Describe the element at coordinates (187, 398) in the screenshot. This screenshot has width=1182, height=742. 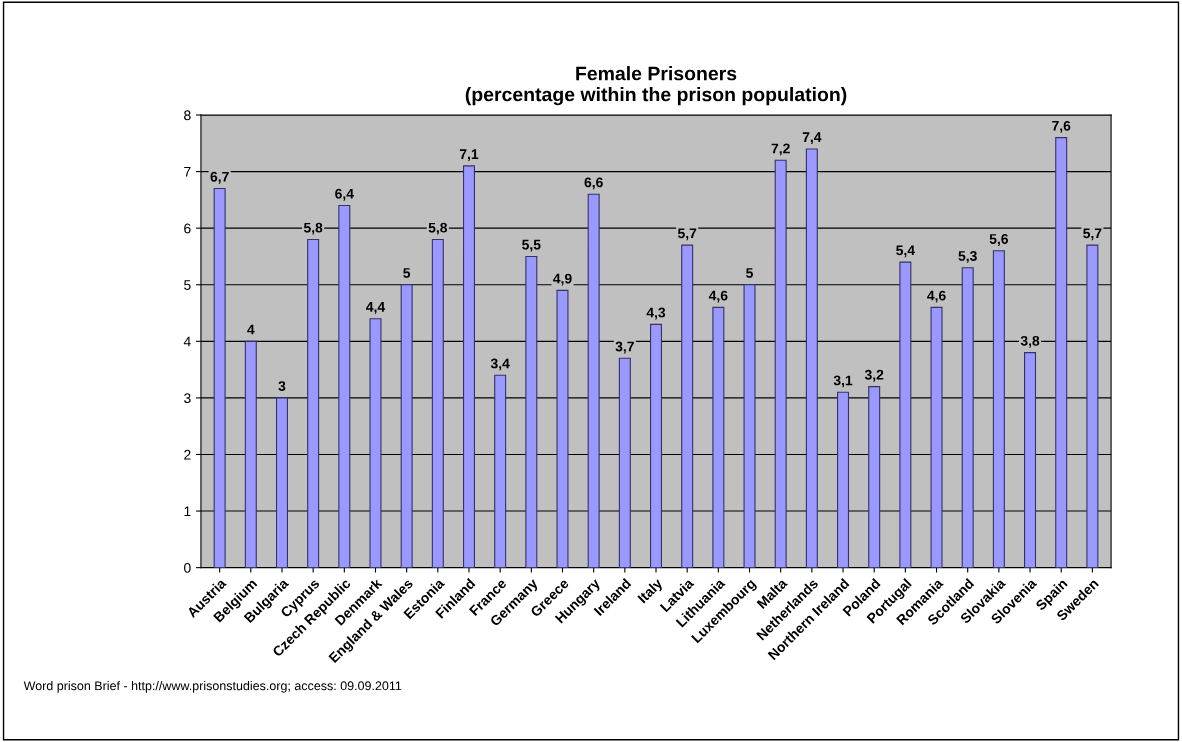
I see `y-tick-label: 3` at that location.